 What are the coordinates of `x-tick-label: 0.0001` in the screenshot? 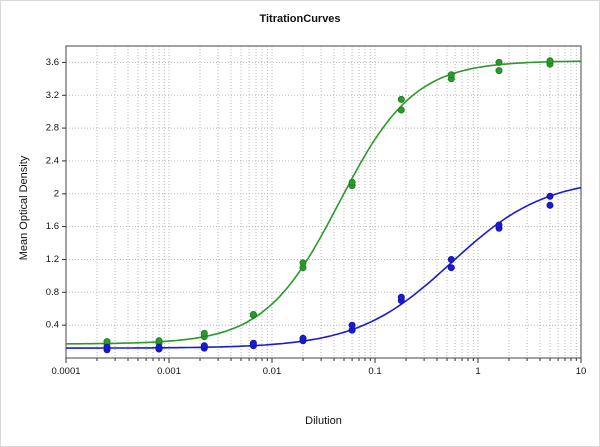 It's located at (65, 371).